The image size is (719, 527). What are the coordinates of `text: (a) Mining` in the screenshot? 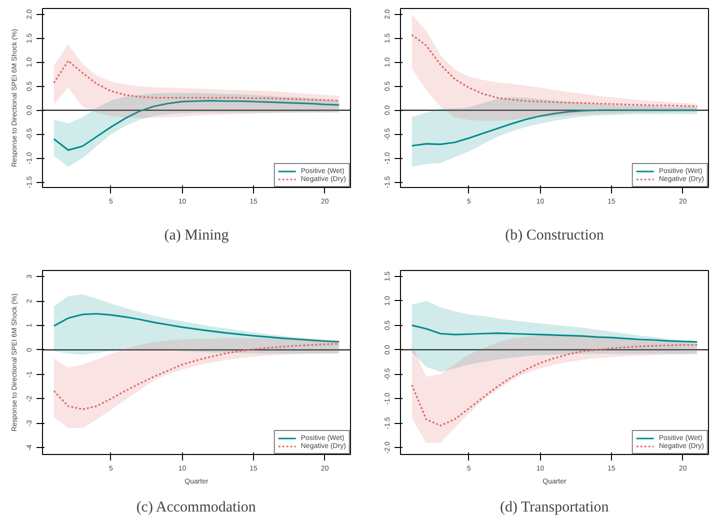 It's located at (197, 236).